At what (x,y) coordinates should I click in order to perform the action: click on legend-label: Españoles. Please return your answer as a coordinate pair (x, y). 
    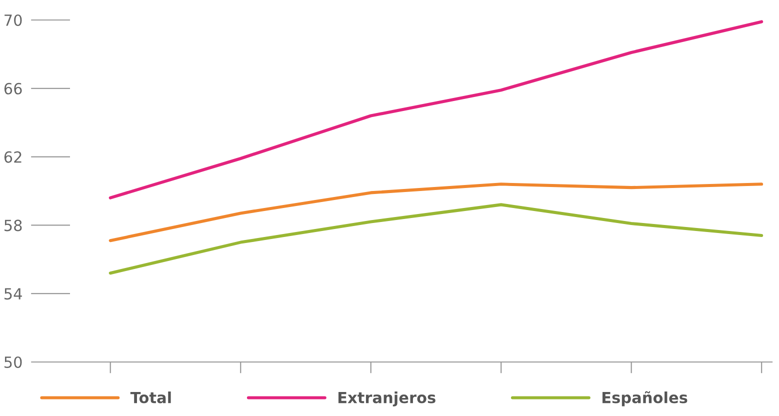
    Looking at the image, I should click on (645, 398).